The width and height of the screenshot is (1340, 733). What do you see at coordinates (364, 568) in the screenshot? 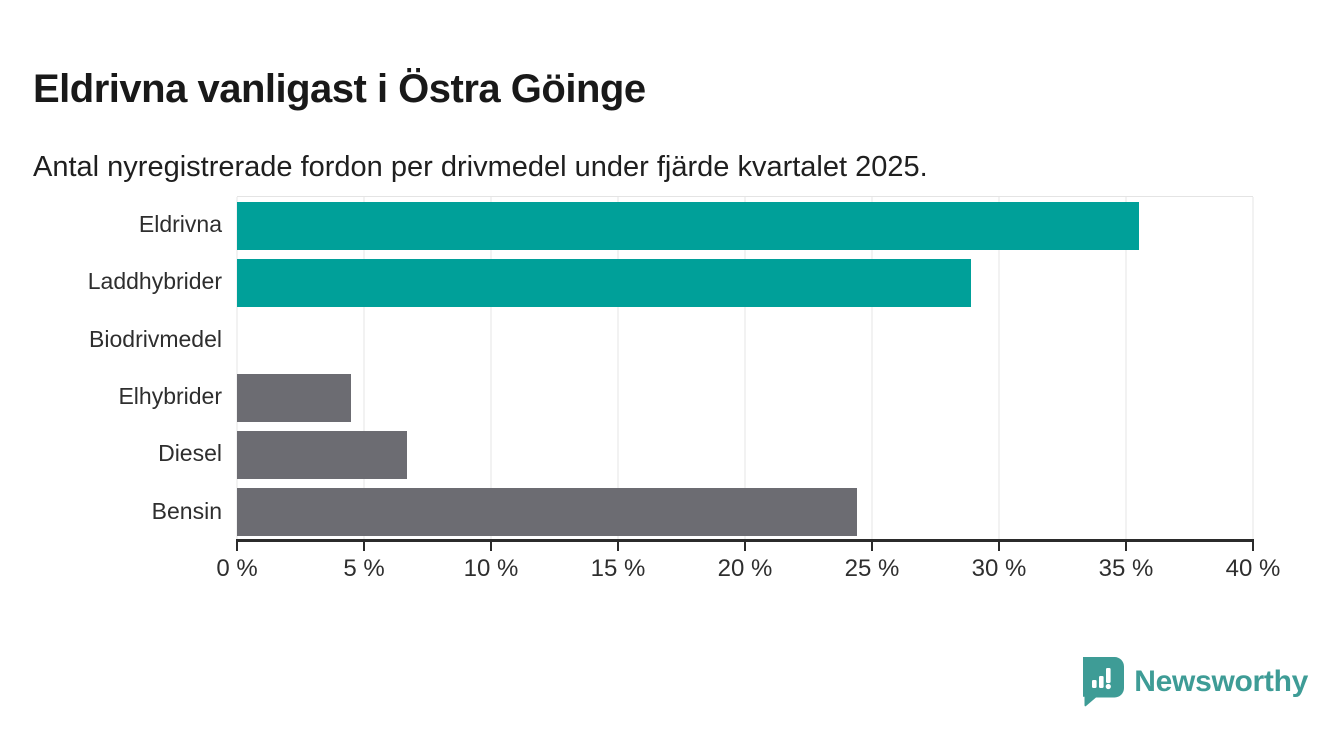
I see `x-tick-label: 5 %` at bounding box center [364, 568].